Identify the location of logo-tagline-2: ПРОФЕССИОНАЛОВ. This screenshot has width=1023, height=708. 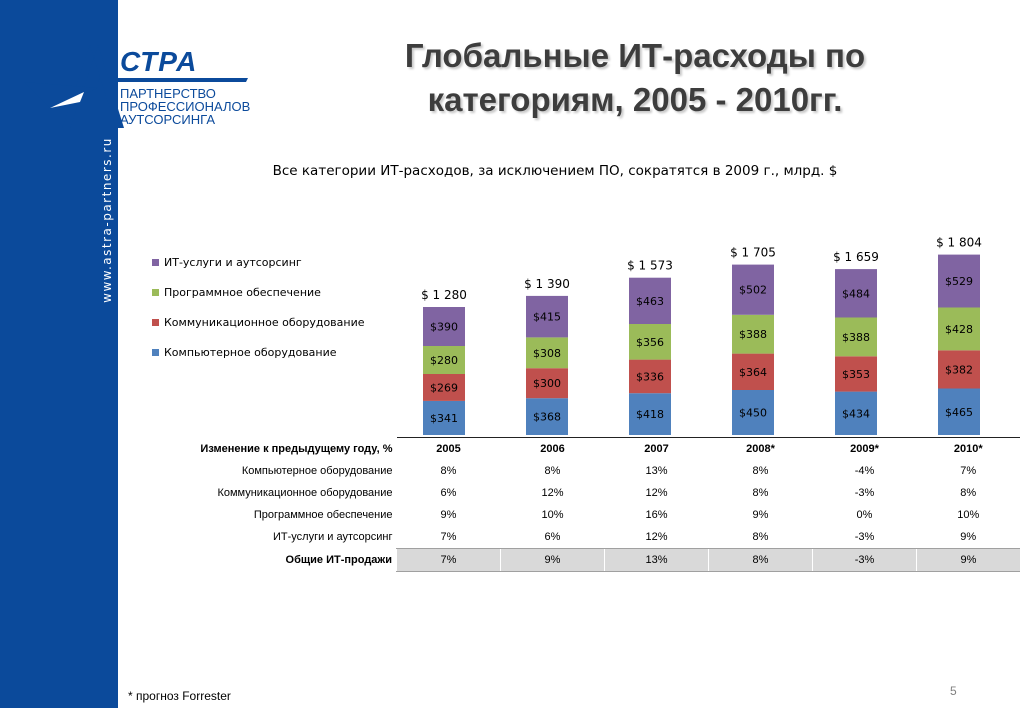
(185, 106).